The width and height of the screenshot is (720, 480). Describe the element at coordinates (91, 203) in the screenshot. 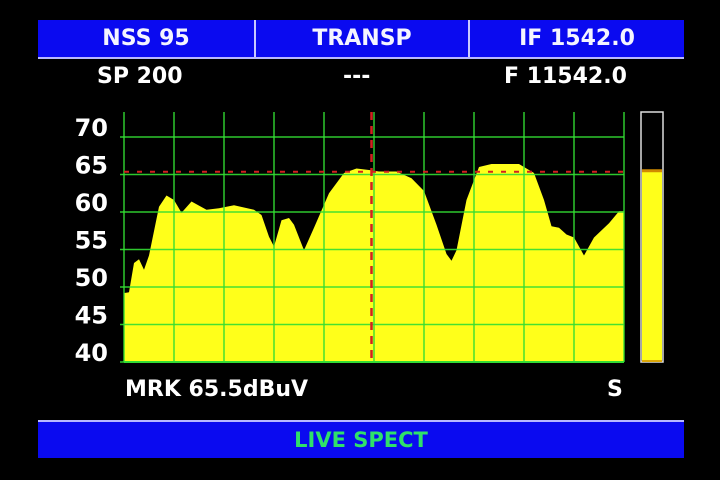

I see `y-tick-label: 60` at that location.